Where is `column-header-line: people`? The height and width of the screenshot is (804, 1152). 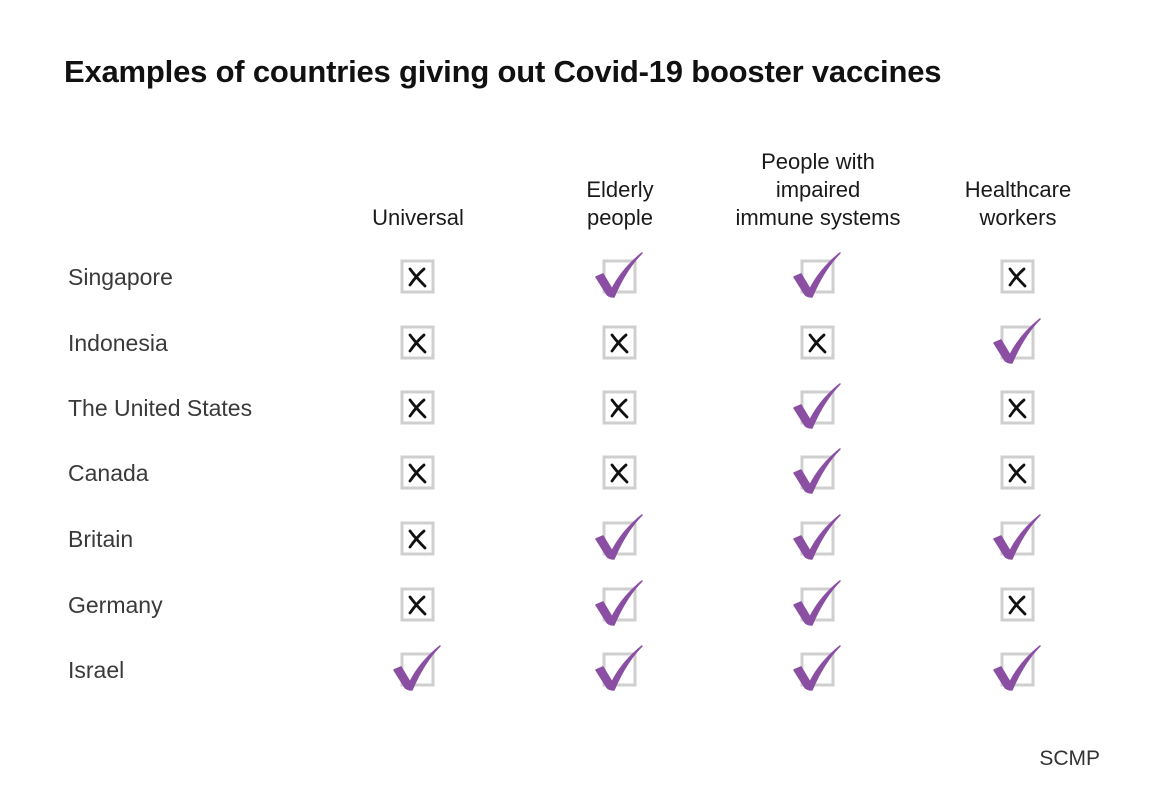
column-header-line: people is located at coordinates (620, 217).